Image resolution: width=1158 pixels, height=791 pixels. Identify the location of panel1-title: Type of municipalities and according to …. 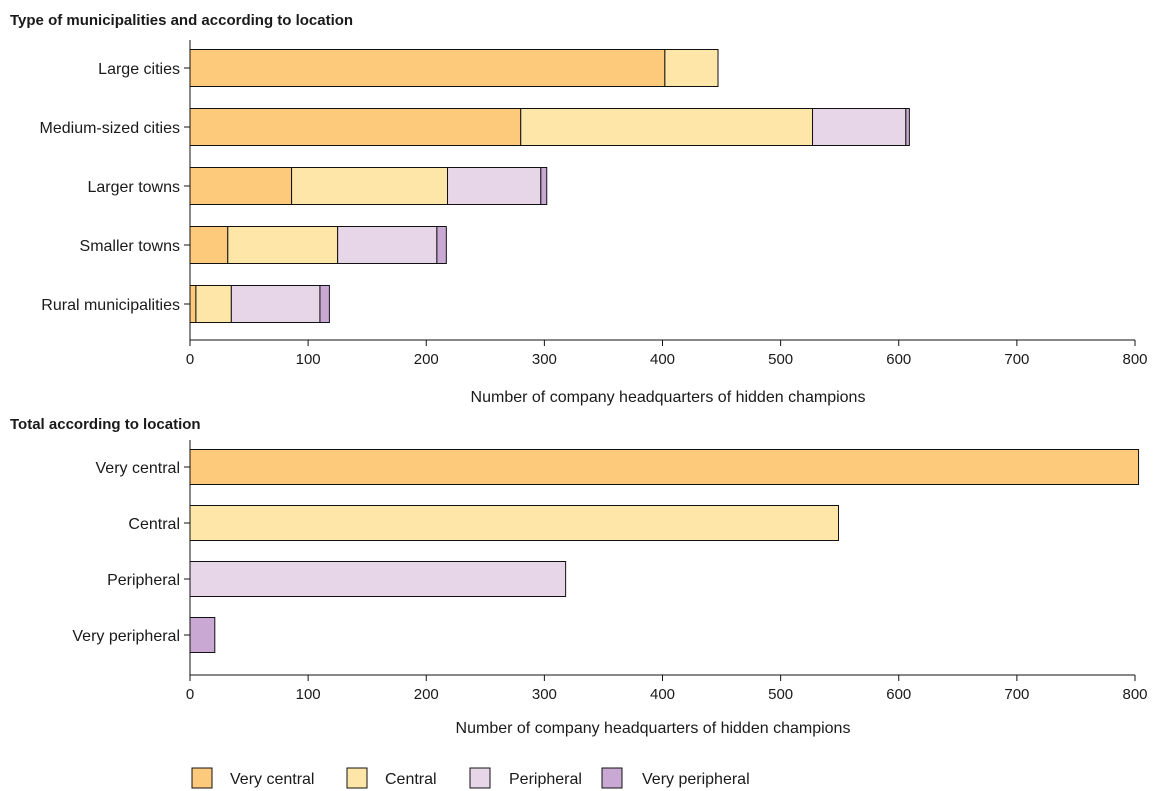
(181, 20).